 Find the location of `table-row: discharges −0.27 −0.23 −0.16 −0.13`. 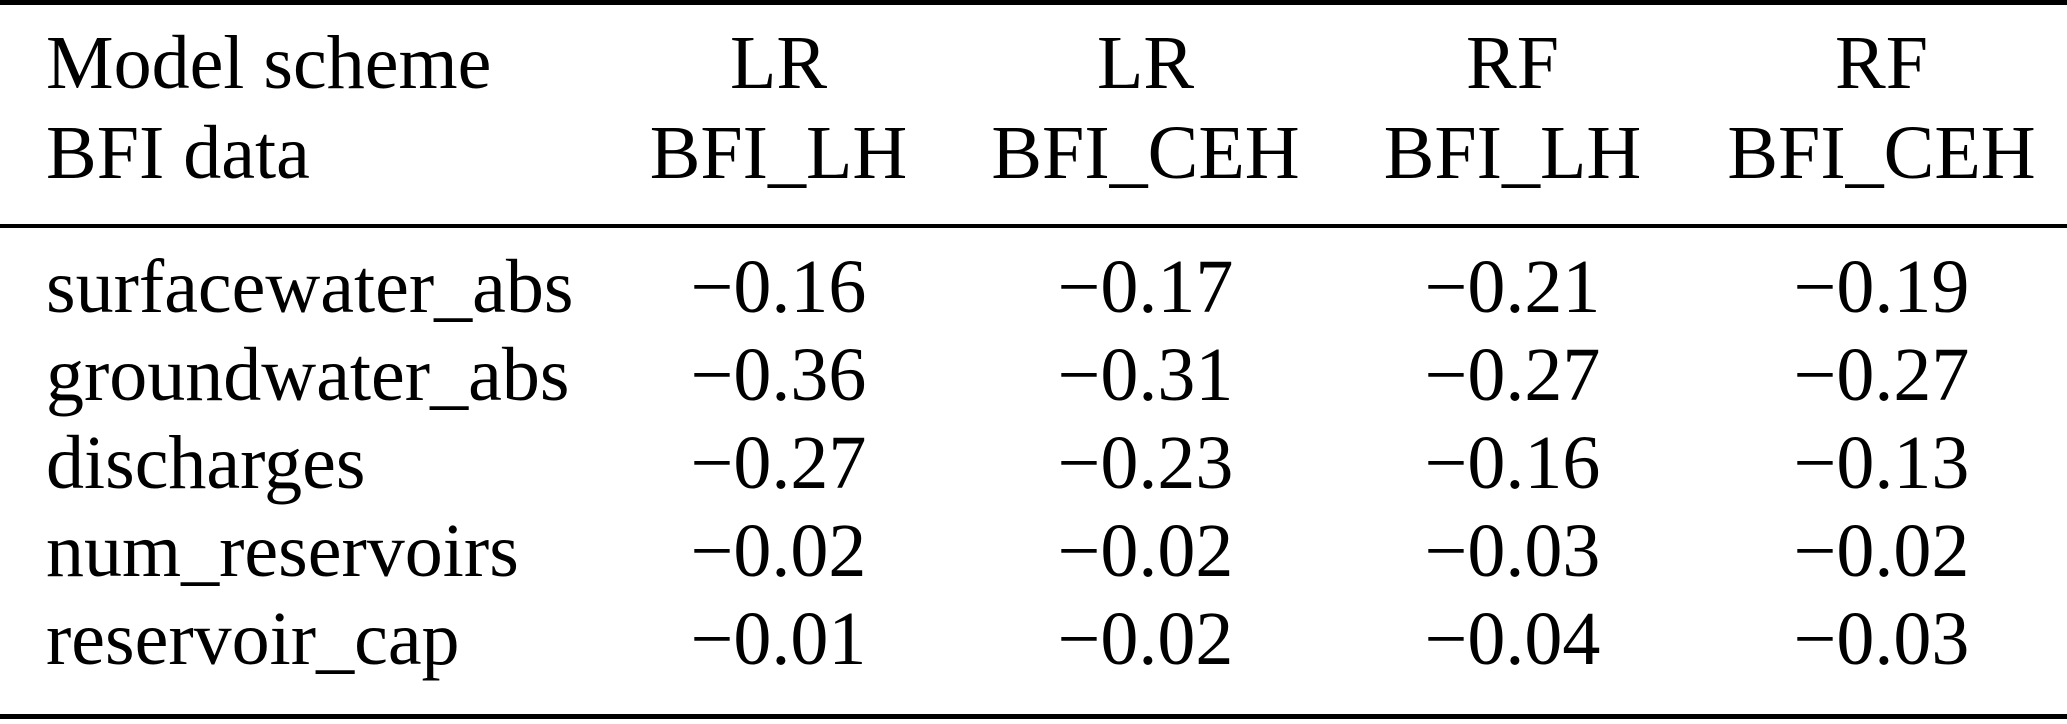

table-row: discharges −0.27 −0.23 −0.16 −0.13 is located at coordinates (1033, 463).